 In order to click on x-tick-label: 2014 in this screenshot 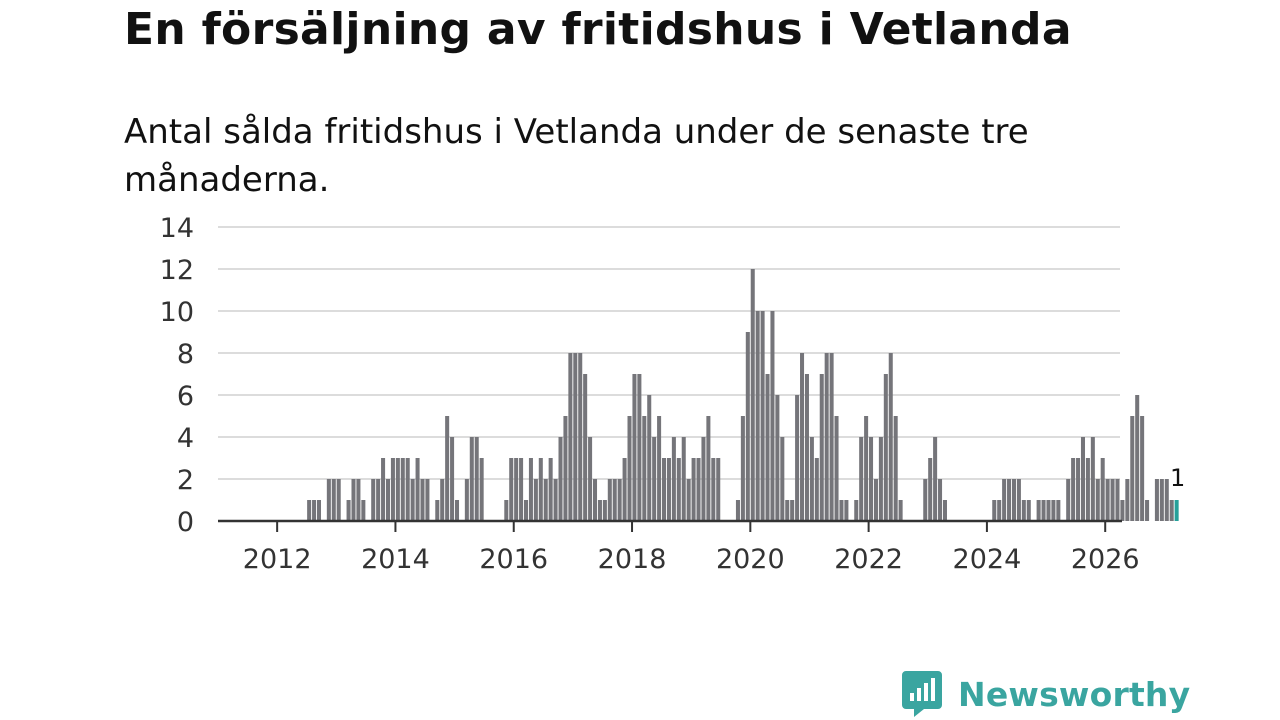, I will do `click(395, 559)`.